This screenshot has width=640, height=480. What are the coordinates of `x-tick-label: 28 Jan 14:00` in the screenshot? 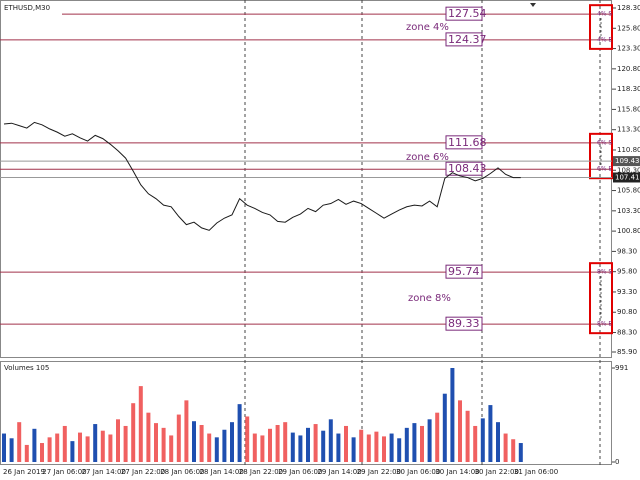 It's located at (222, 472).